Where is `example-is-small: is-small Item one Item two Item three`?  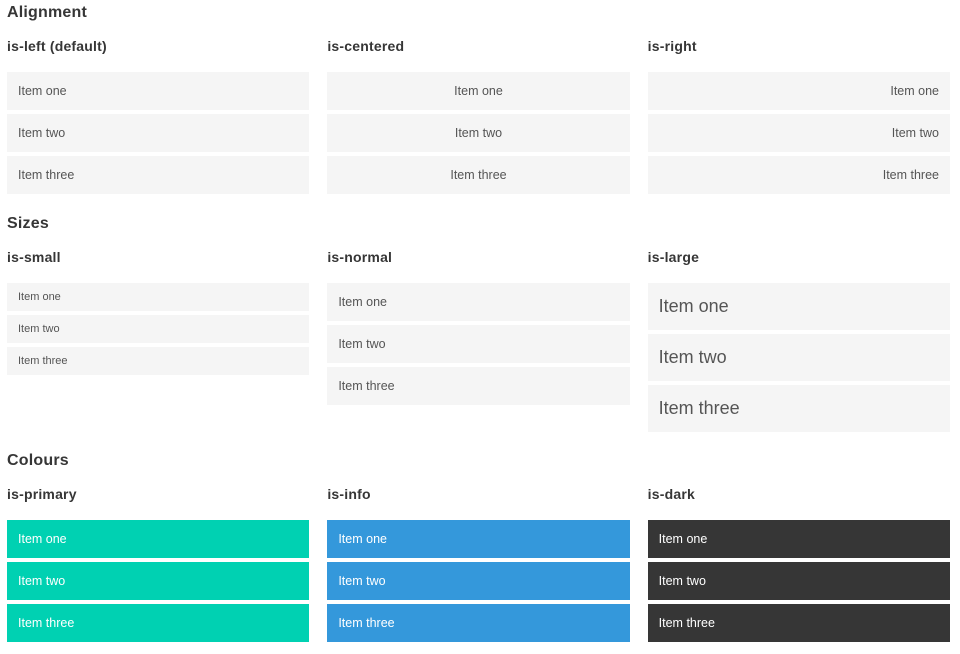 example-is-small: is-small Item one Item two Item three is located at coordinates (158, 340).